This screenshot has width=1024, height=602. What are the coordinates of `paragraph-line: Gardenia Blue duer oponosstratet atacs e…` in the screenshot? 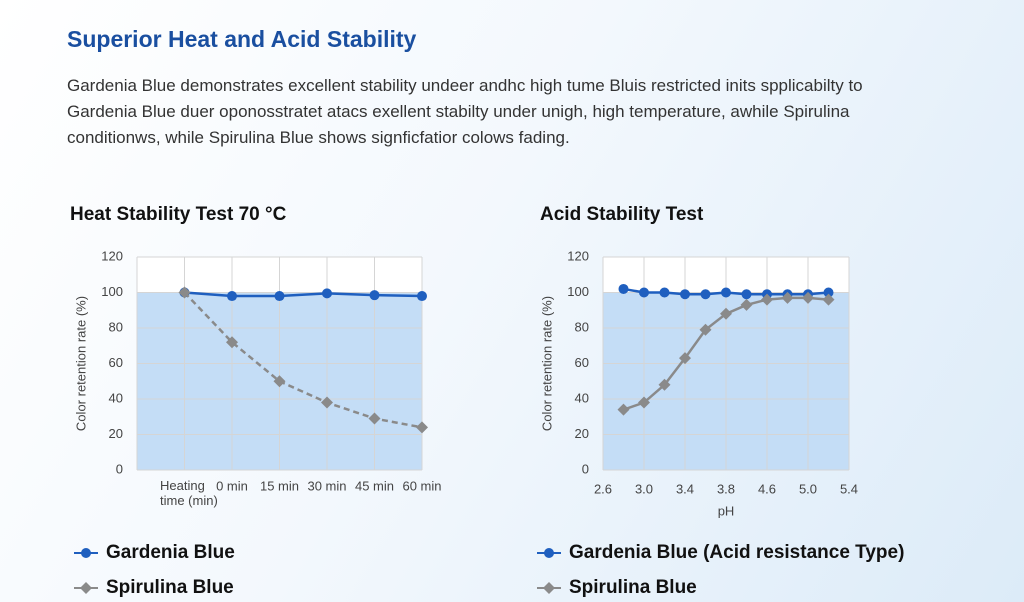 It's located at (458, 111).